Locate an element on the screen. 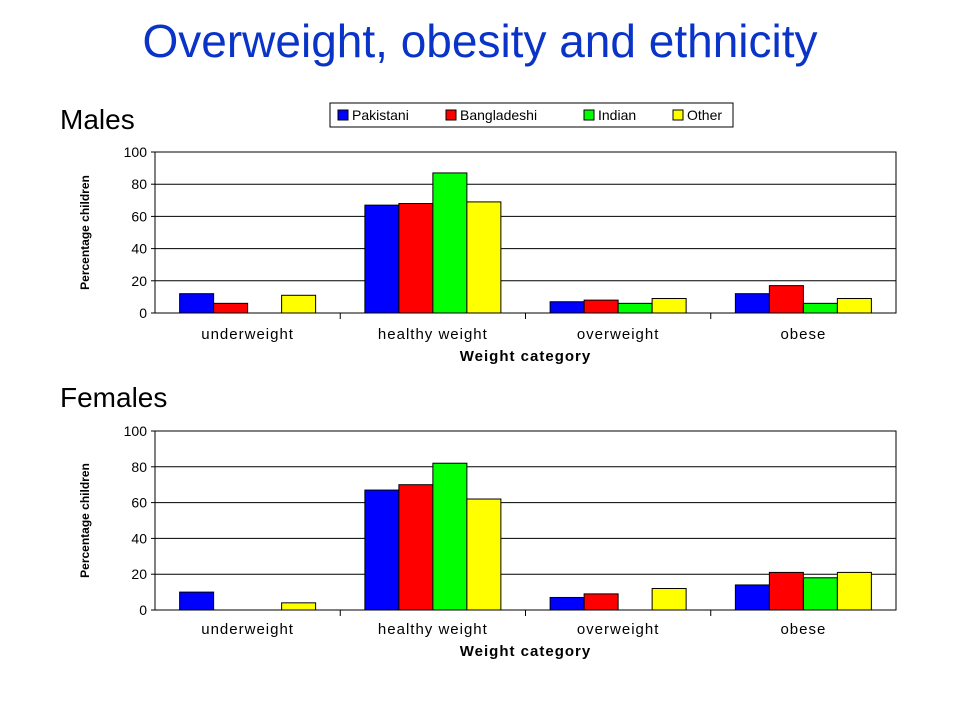 Image resolution: width=960 pixels, height=720 pixels. legend-swatch-pakistani is located at coordinates (343, 115).